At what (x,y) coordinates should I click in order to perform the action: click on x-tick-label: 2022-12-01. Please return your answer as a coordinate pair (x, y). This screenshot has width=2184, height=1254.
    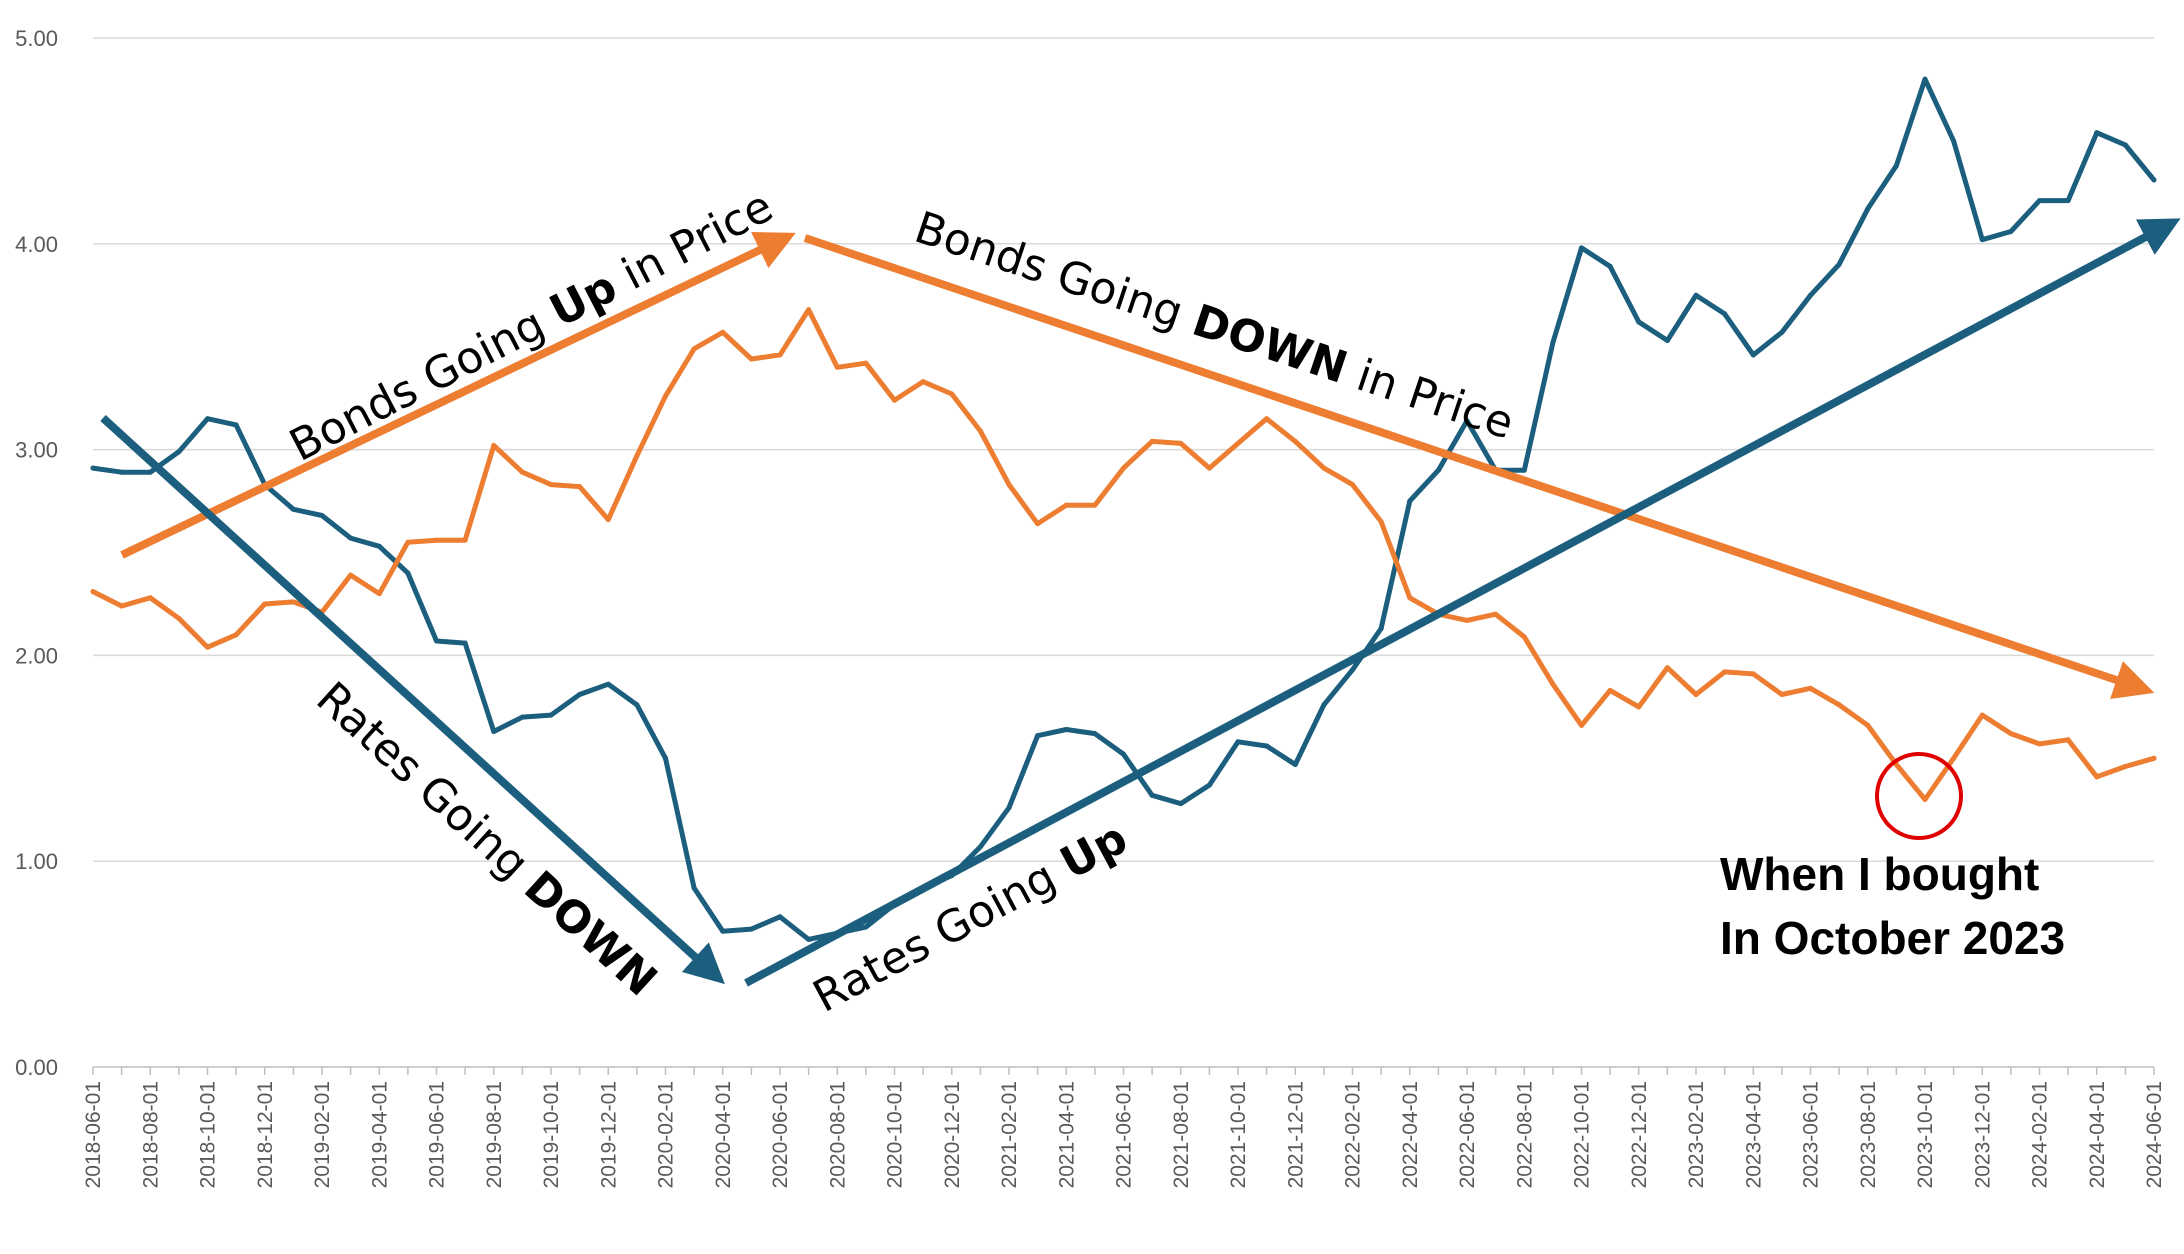
    Looking at the image, I should click on (1639, 1134).